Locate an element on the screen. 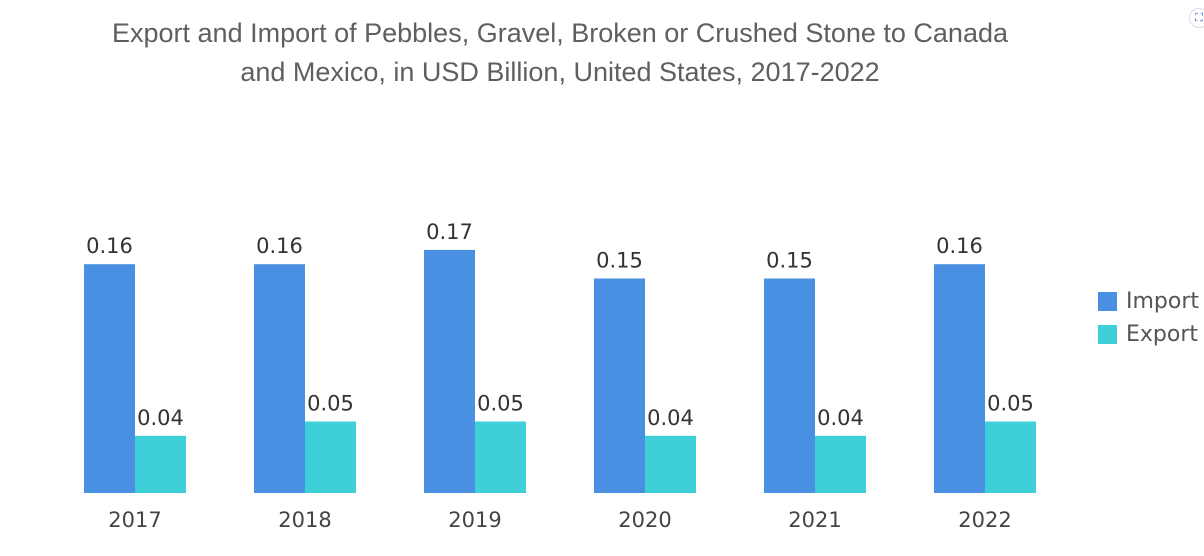  legend-label-import: Import is located at coordinates (1163, 301).